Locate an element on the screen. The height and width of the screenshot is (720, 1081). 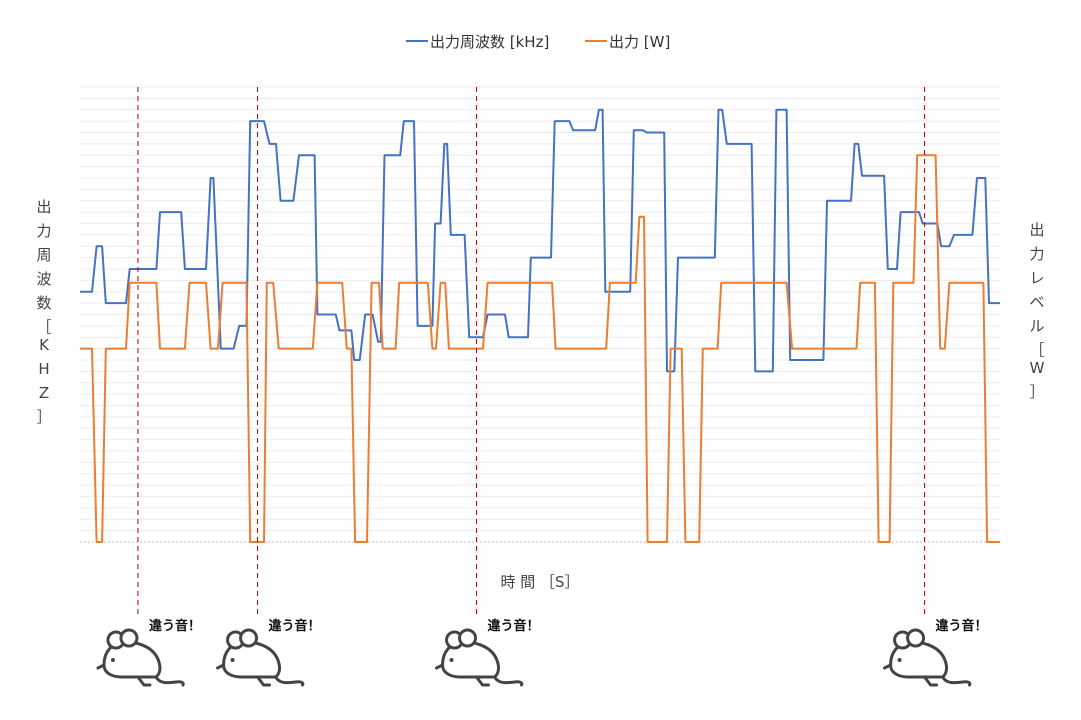
y-axis-title-right-text: 出力レベル［ W ］ is located at coordinates (1036, 311).